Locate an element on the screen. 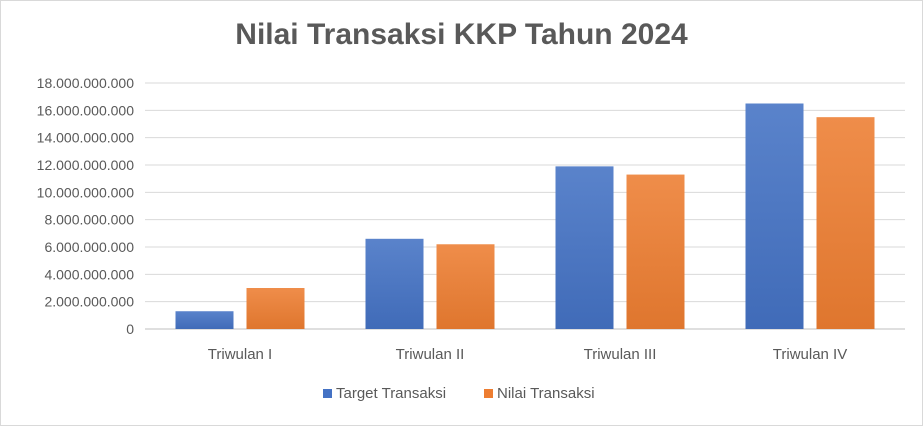  legend-label: Target Transaksi is located at coordinates (391, 393).